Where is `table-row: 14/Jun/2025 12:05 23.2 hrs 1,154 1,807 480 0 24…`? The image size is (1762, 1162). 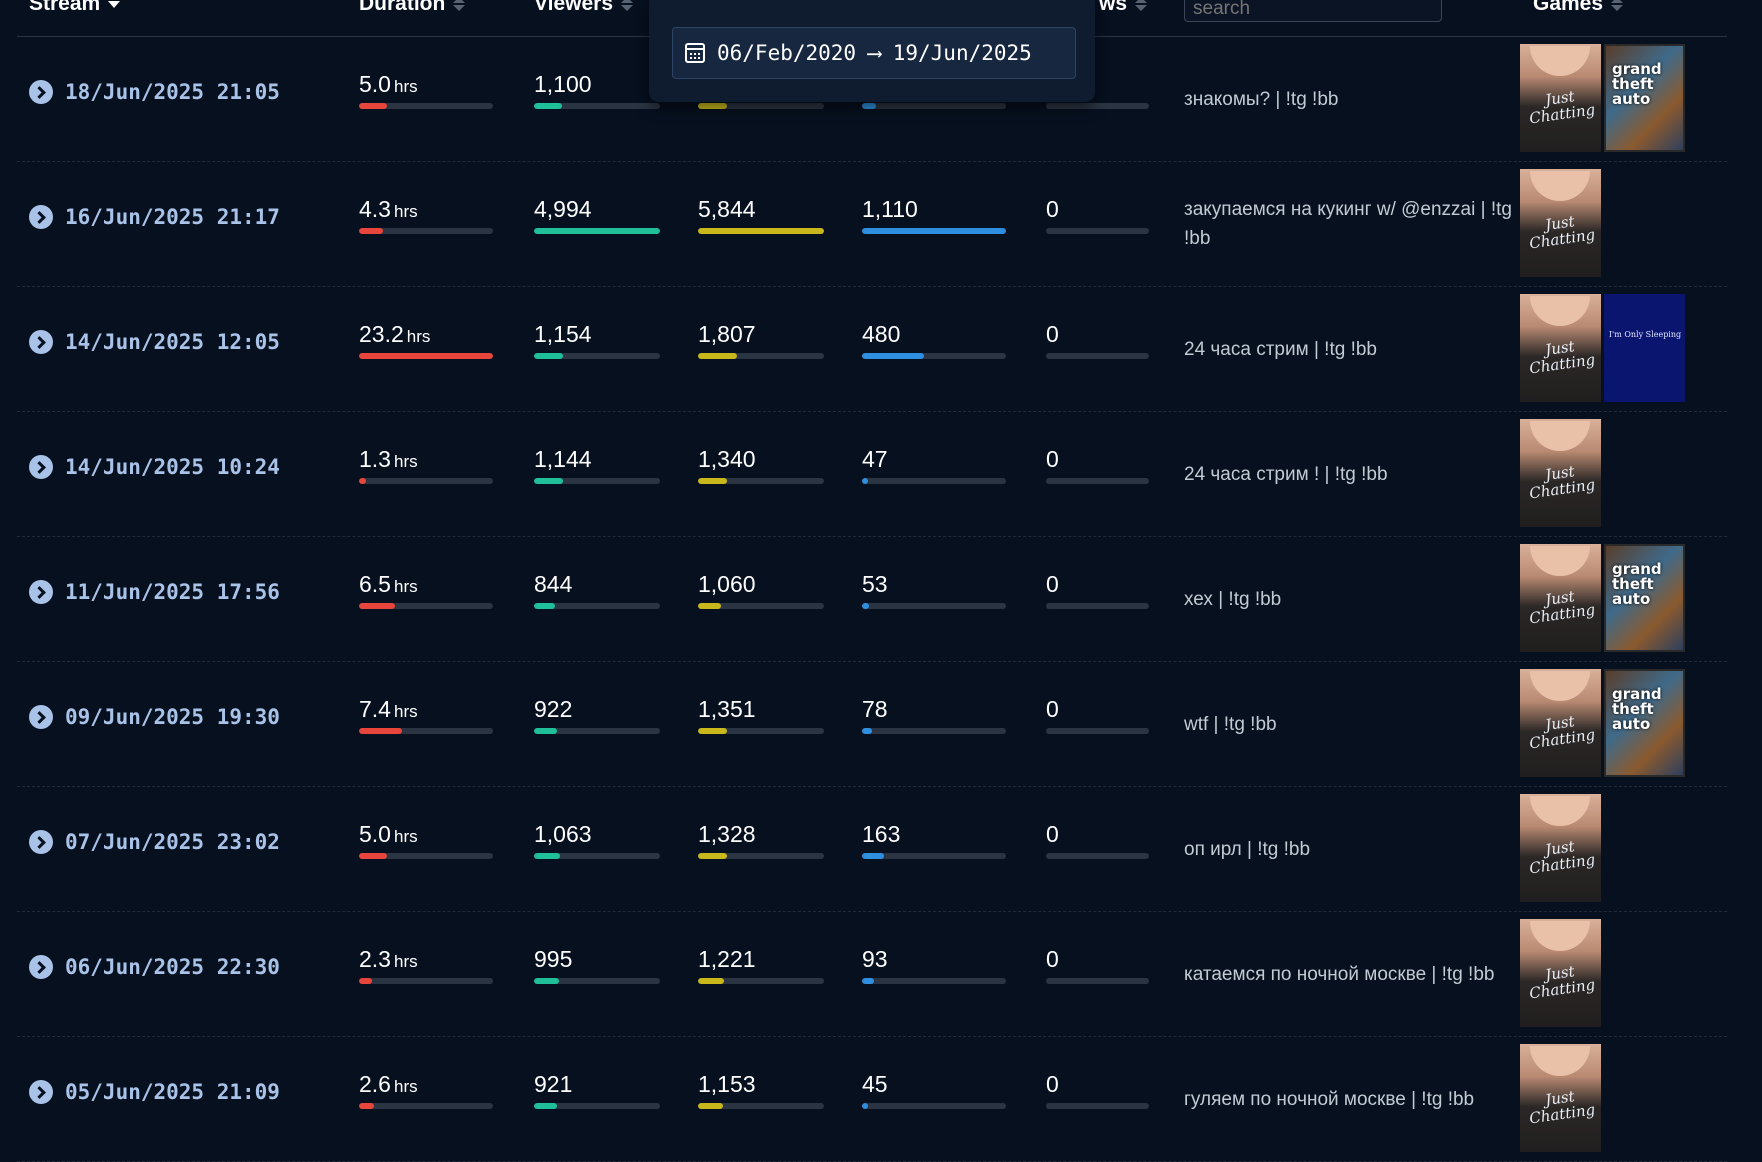 table-row: 14/Jun/2025 12:05 23.2 hrs 1,154 1,807 480 0 24… is located at coordinates (872, 349).